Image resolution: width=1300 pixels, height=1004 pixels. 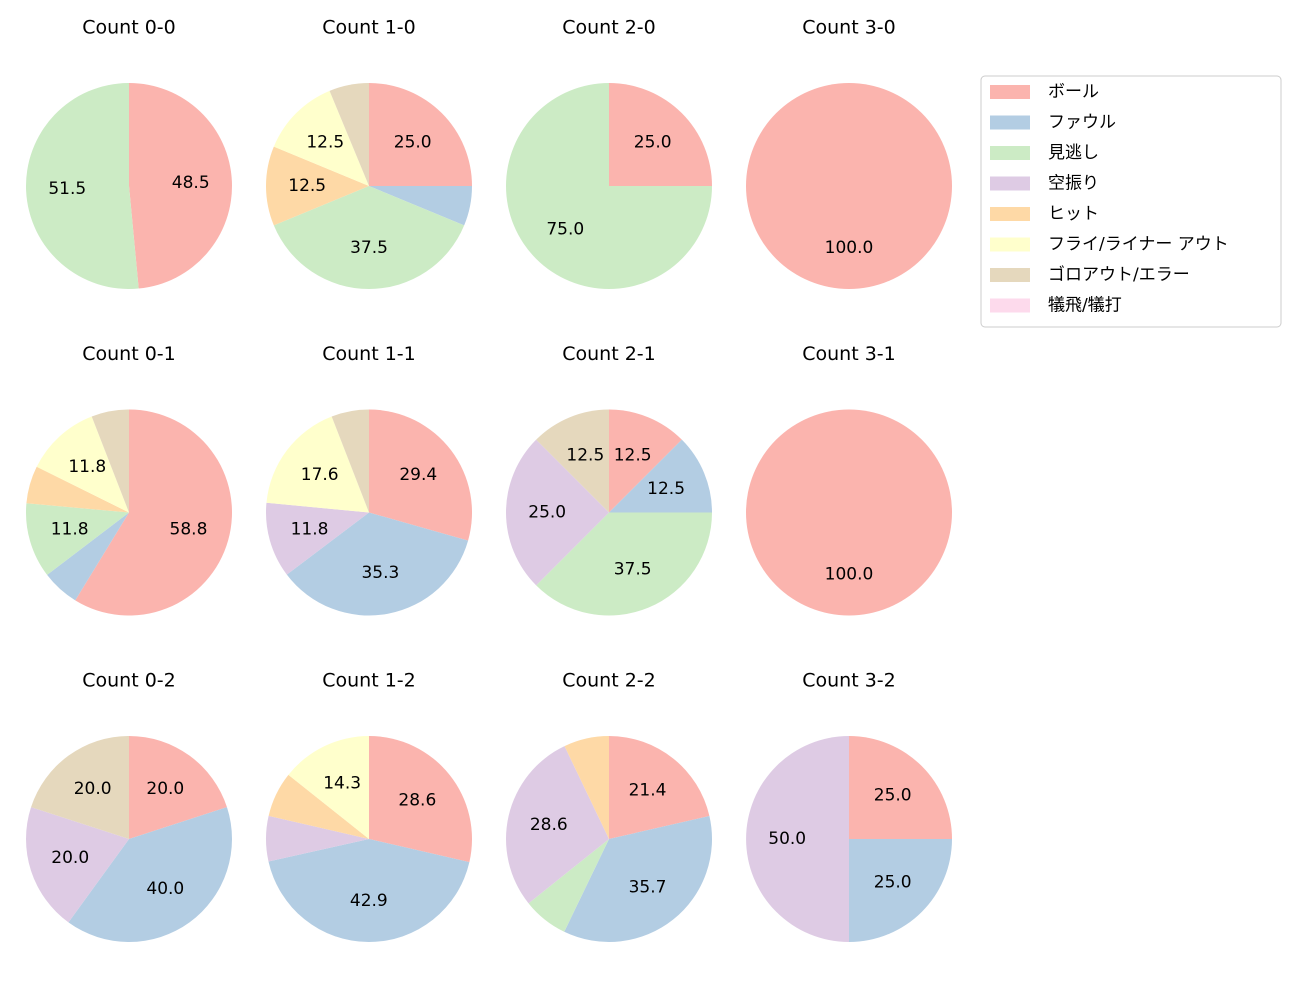 What do you see at coordinates (369, 681) in the screenshot?
I see `chart-title: Count 1-2` at bounding box center [369, 681].